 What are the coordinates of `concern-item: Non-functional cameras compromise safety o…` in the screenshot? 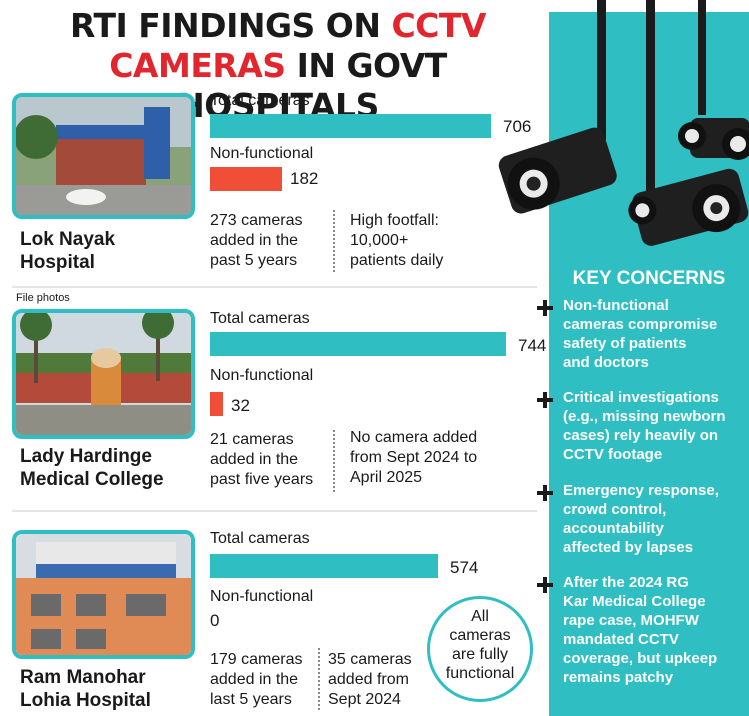 It's located at (640, 334).